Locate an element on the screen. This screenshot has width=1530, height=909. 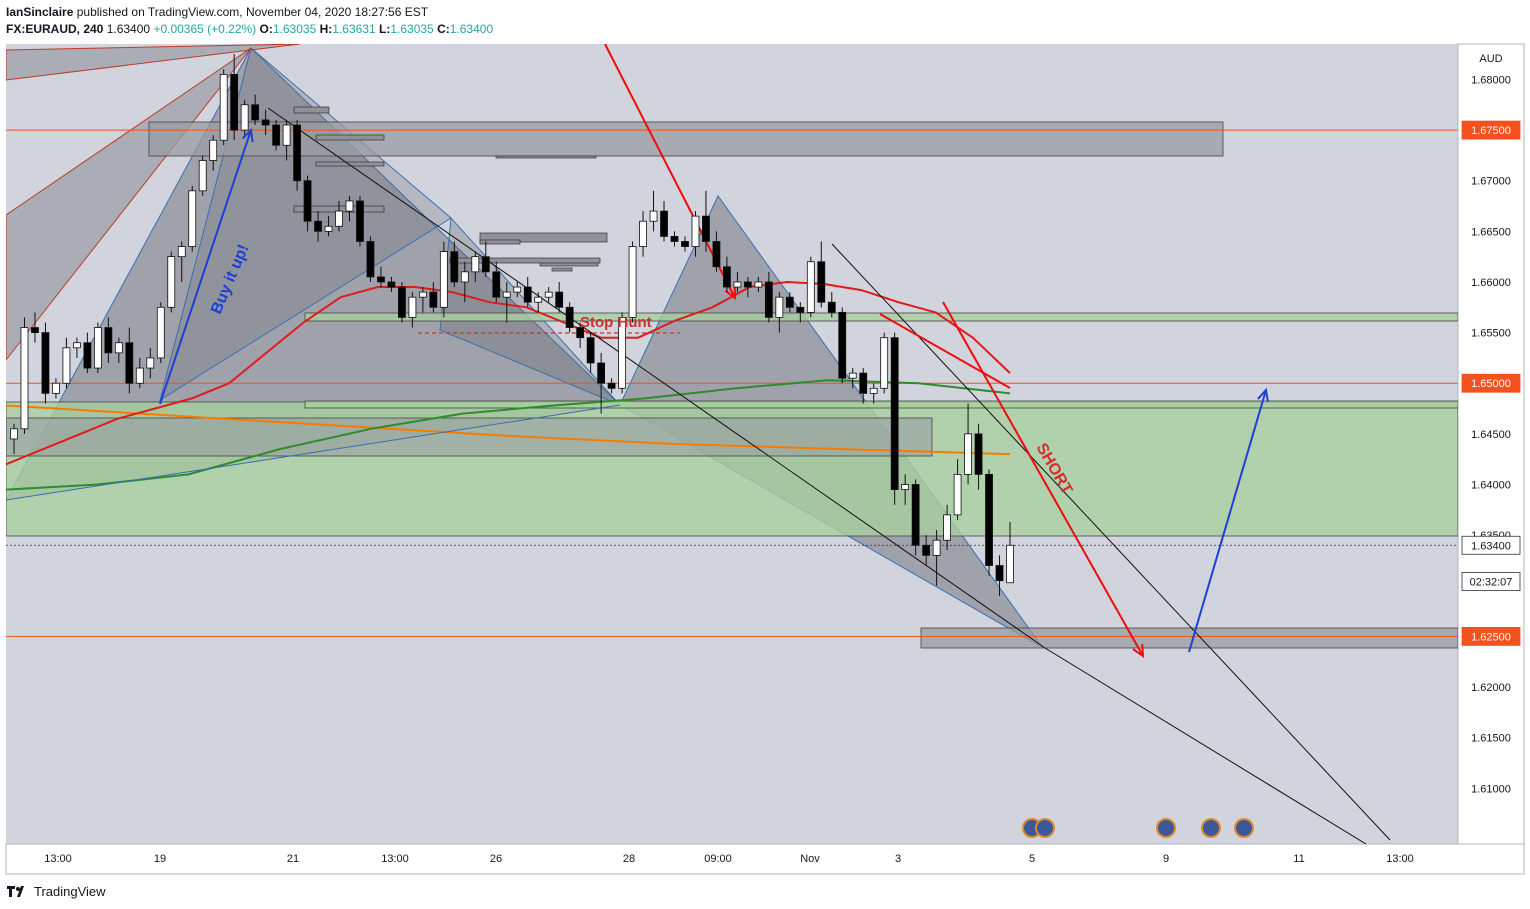
x-tick-label: 13:00 is located at coordinates (395, 859).